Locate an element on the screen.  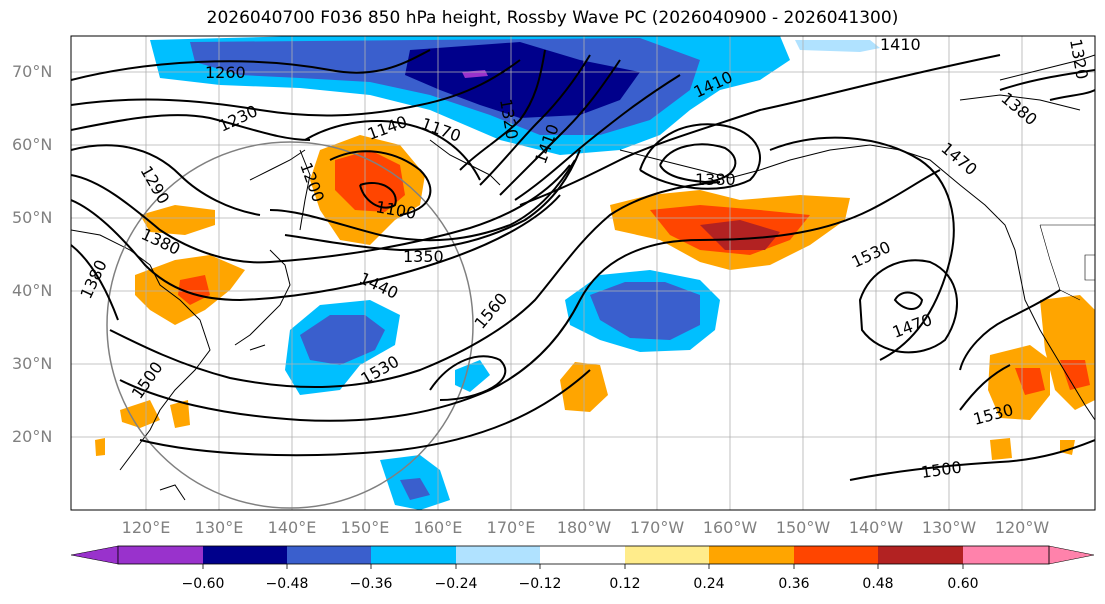
lon-label: 170°W is located at coordinates (657, 527).